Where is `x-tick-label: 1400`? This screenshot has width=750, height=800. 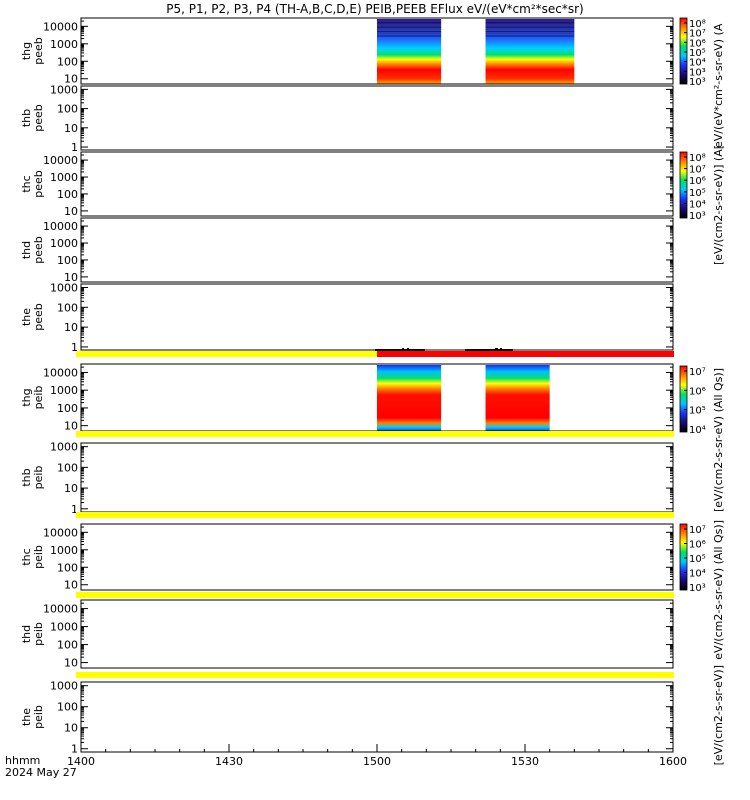
x-tick-label: 1400 is located at coordinates (81, 761).